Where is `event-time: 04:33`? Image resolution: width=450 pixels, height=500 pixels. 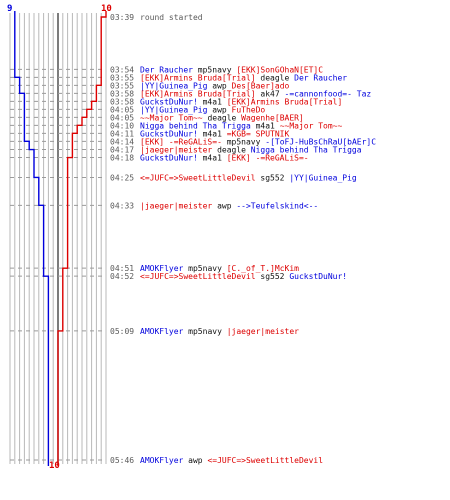
event-time: 04:33 is located at coordinates (122, 205).